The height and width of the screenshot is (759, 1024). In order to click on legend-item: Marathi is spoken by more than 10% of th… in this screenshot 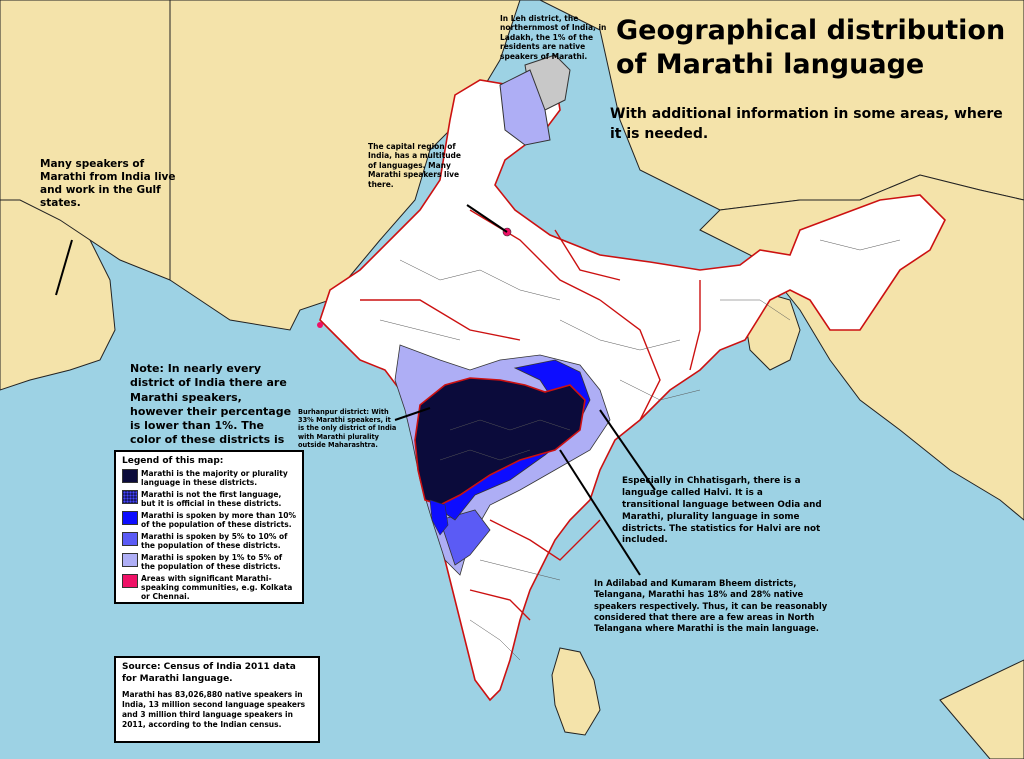, I will do `click(209, 520)`.